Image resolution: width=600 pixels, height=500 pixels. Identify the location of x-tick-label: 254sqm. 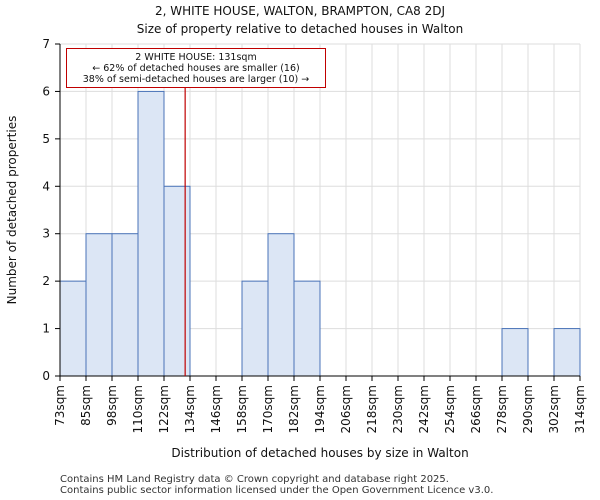
(450, 409).